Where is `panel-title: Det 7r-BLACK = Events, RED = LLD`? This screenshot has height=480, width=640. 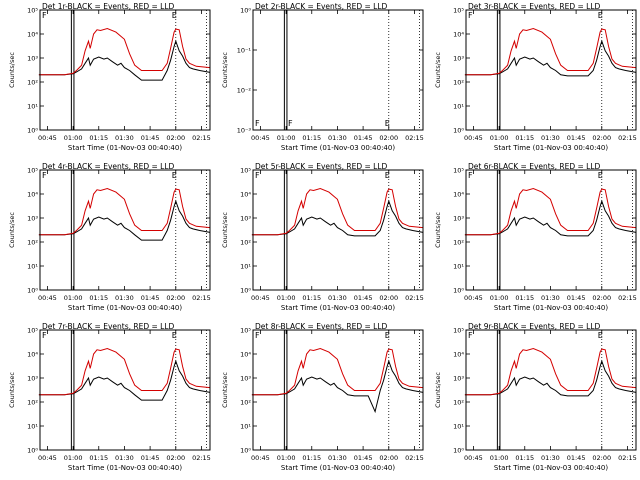
panel-title: Det 7r-BLACK = Events, RED = LLD is located at coordinates (108, 326).